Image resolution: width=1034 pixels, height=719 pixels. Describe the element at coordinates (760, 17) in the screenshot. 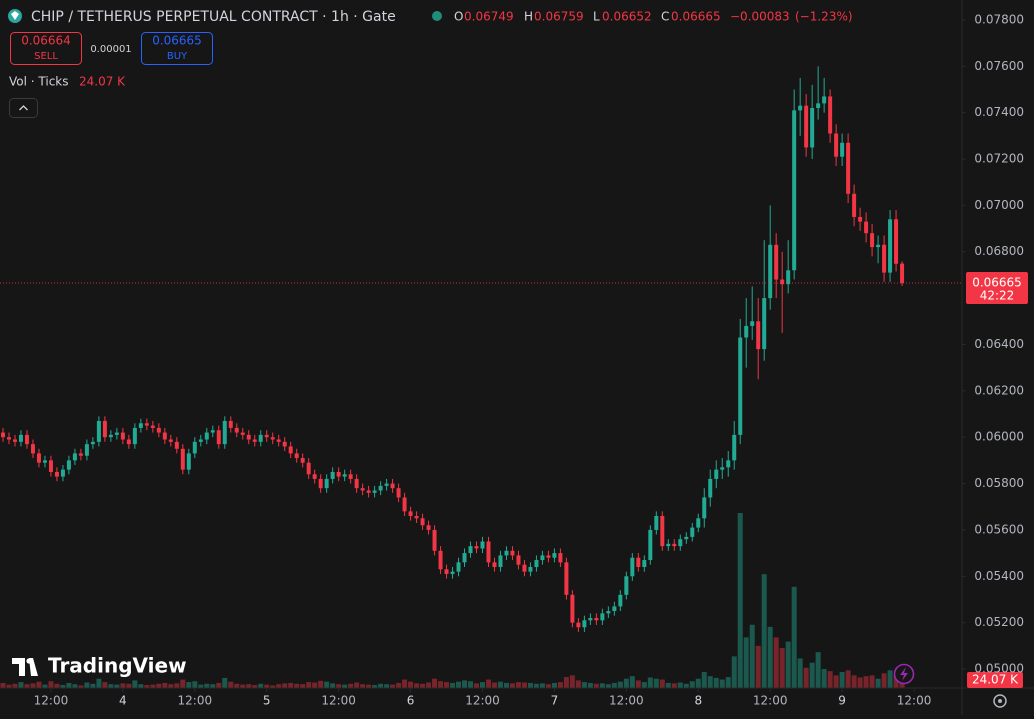

I see `legend-change: −0.00083` at that location.